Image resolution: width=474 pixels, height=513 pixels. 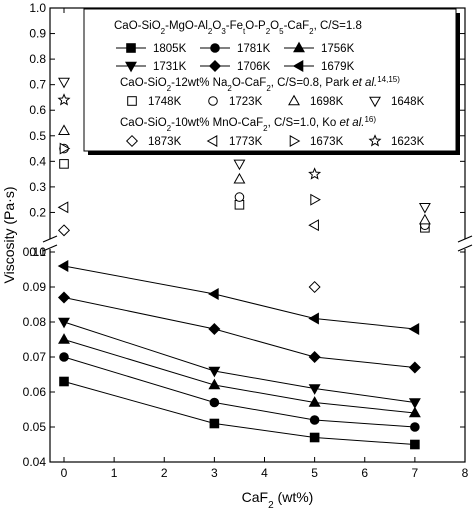 I want to click on legend-marker-1873K, so click(x=132, y=141).